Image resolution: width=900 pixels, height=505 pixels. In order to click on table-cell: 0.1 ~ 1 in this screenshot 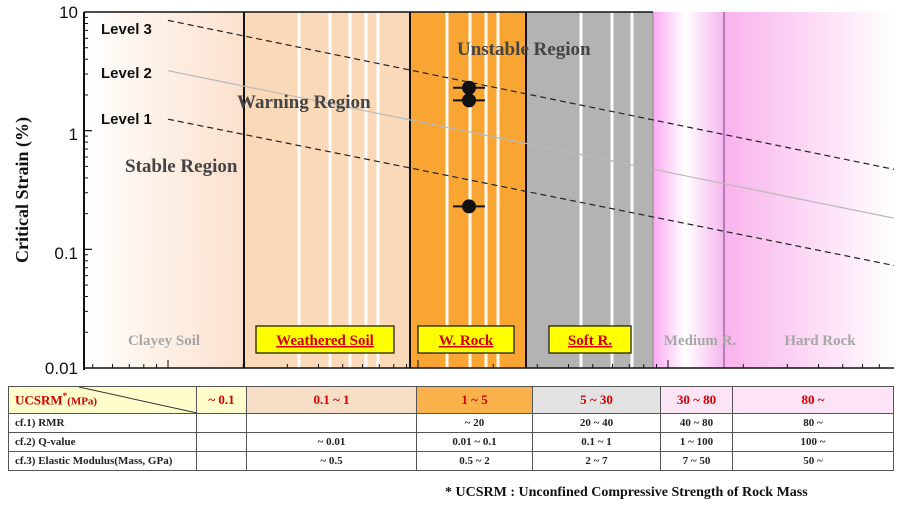, I will do `click(596, 442)`.